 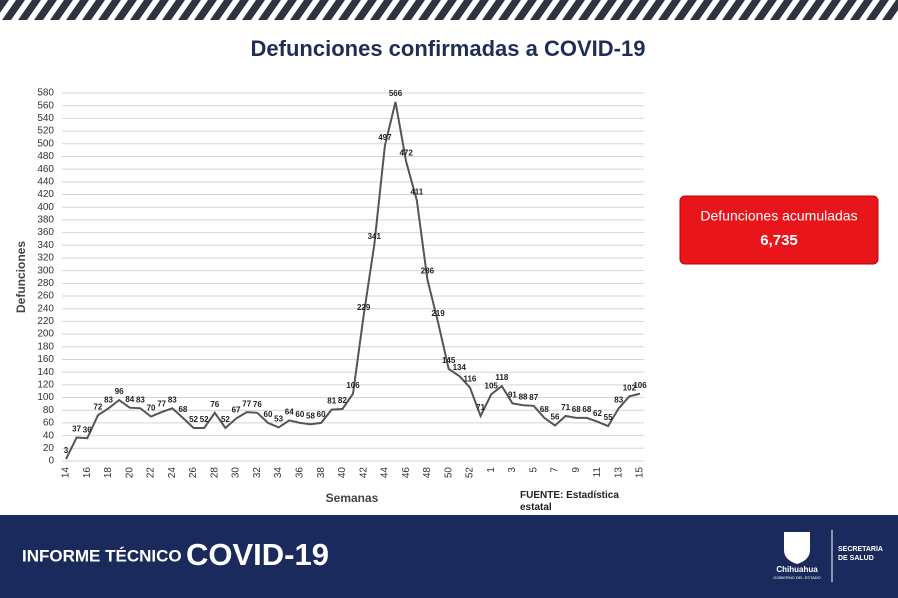 I want to click on data-label: 88, so click(x=523, y=396).